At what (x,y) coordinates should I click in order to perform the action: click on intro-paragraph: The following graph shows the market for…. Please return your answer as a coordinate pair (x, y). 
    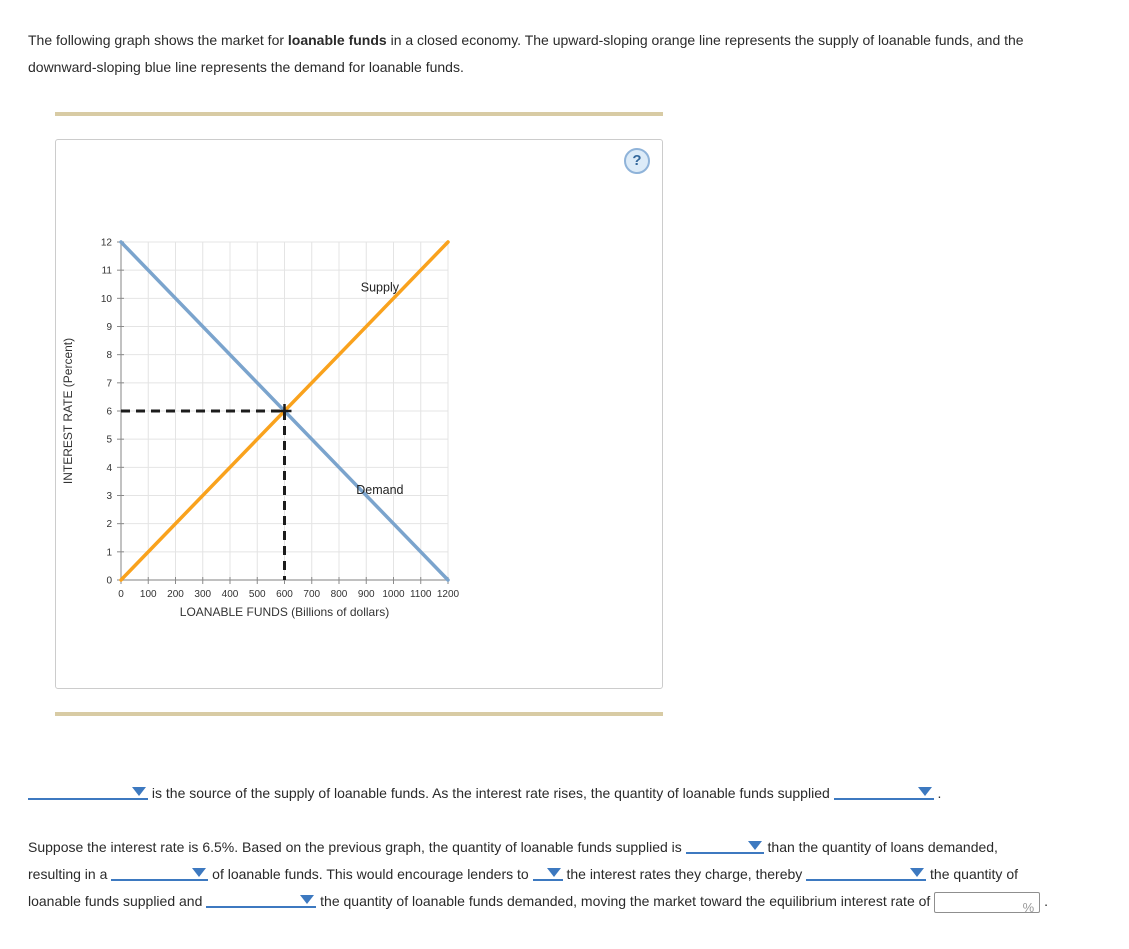
    Looking at the image, I should click on (533, 54).